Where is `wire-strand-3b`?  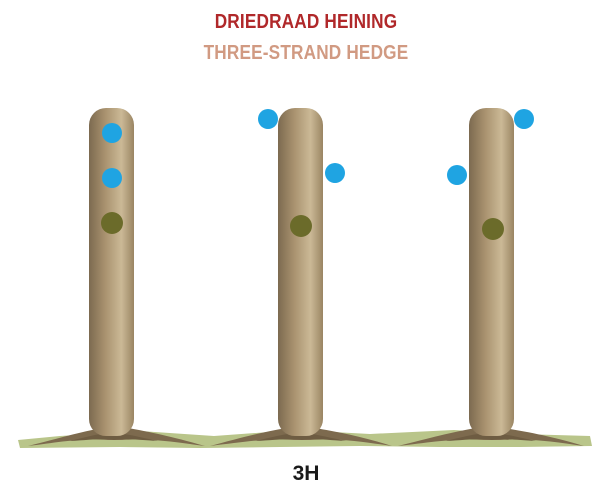 wire-strand-3b is located at coordinates (457, 175).